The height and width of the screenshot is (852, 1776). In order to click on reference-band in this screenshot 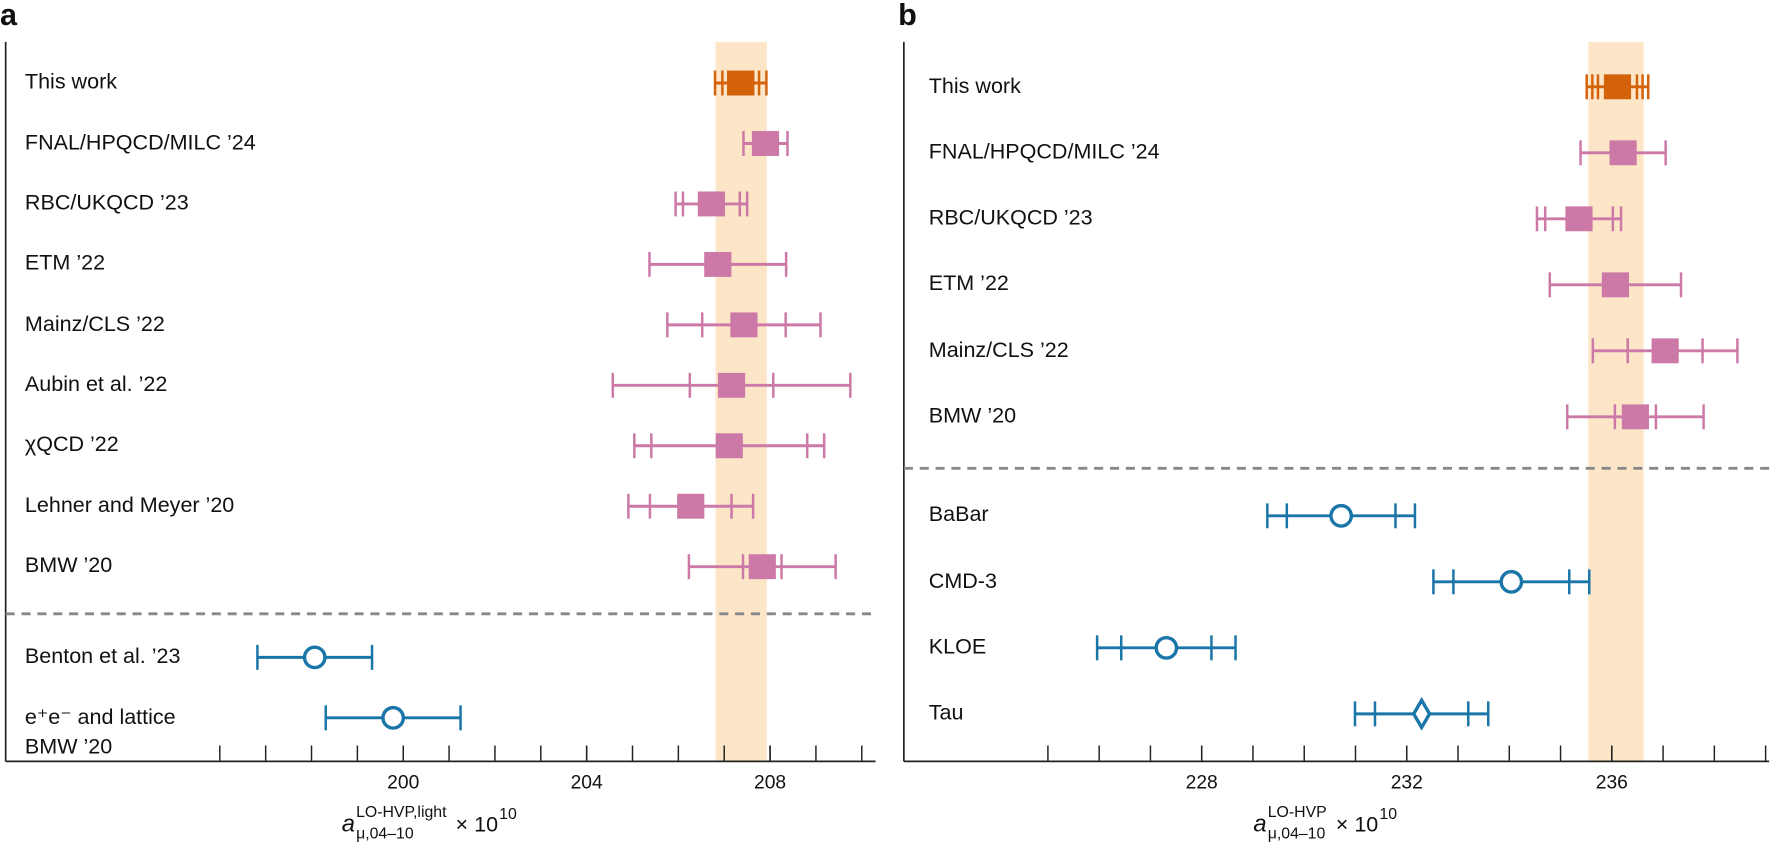, I will do `click(741, 401)`.